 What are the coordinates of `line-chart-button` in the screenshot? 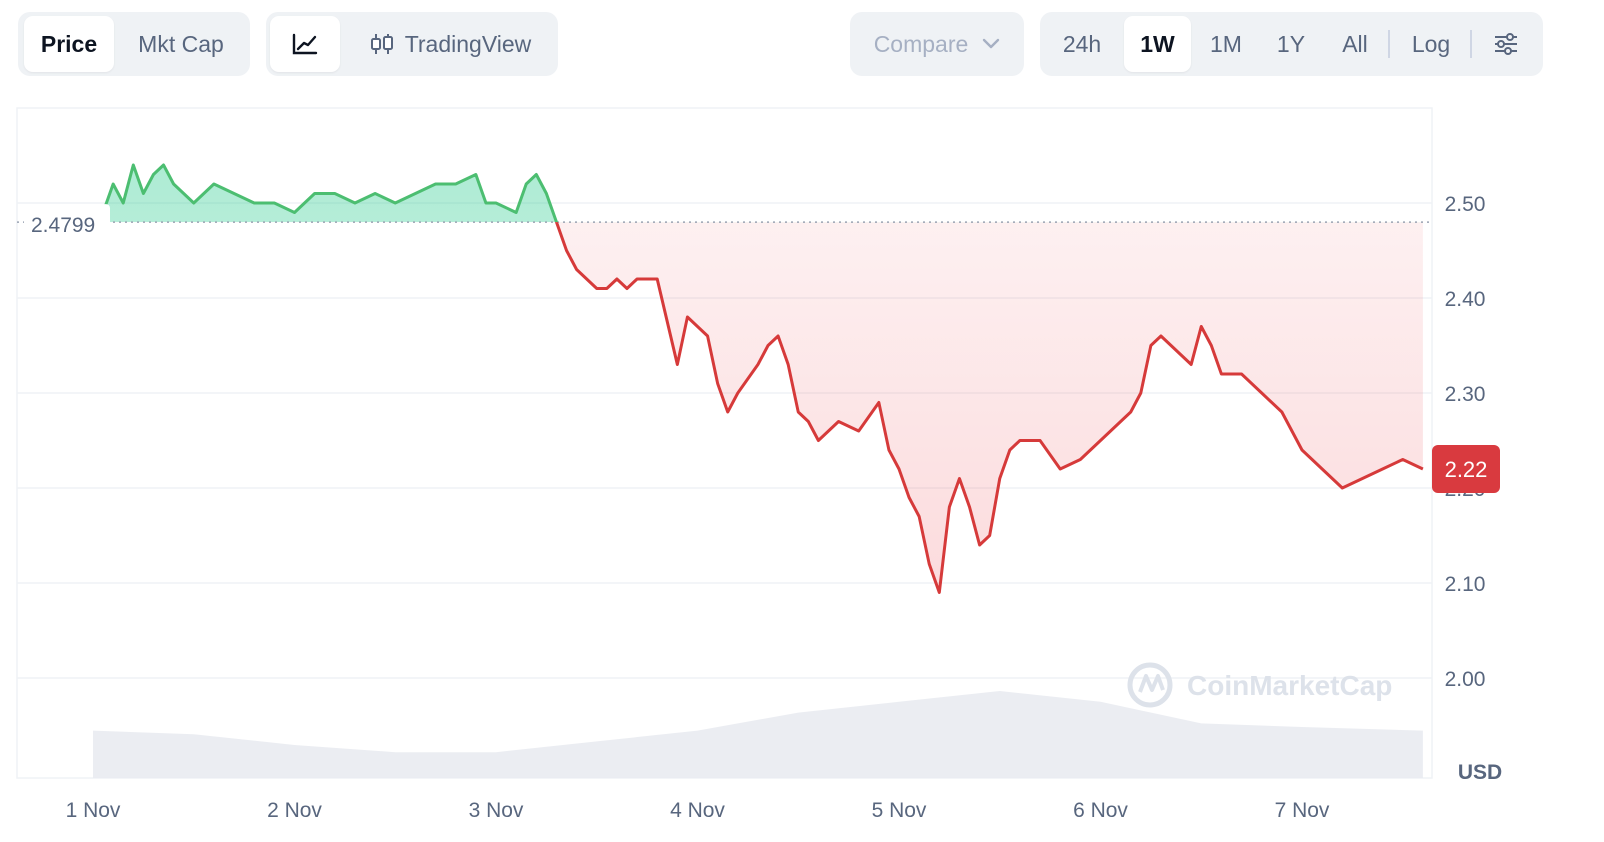 It's located at (305, 44).